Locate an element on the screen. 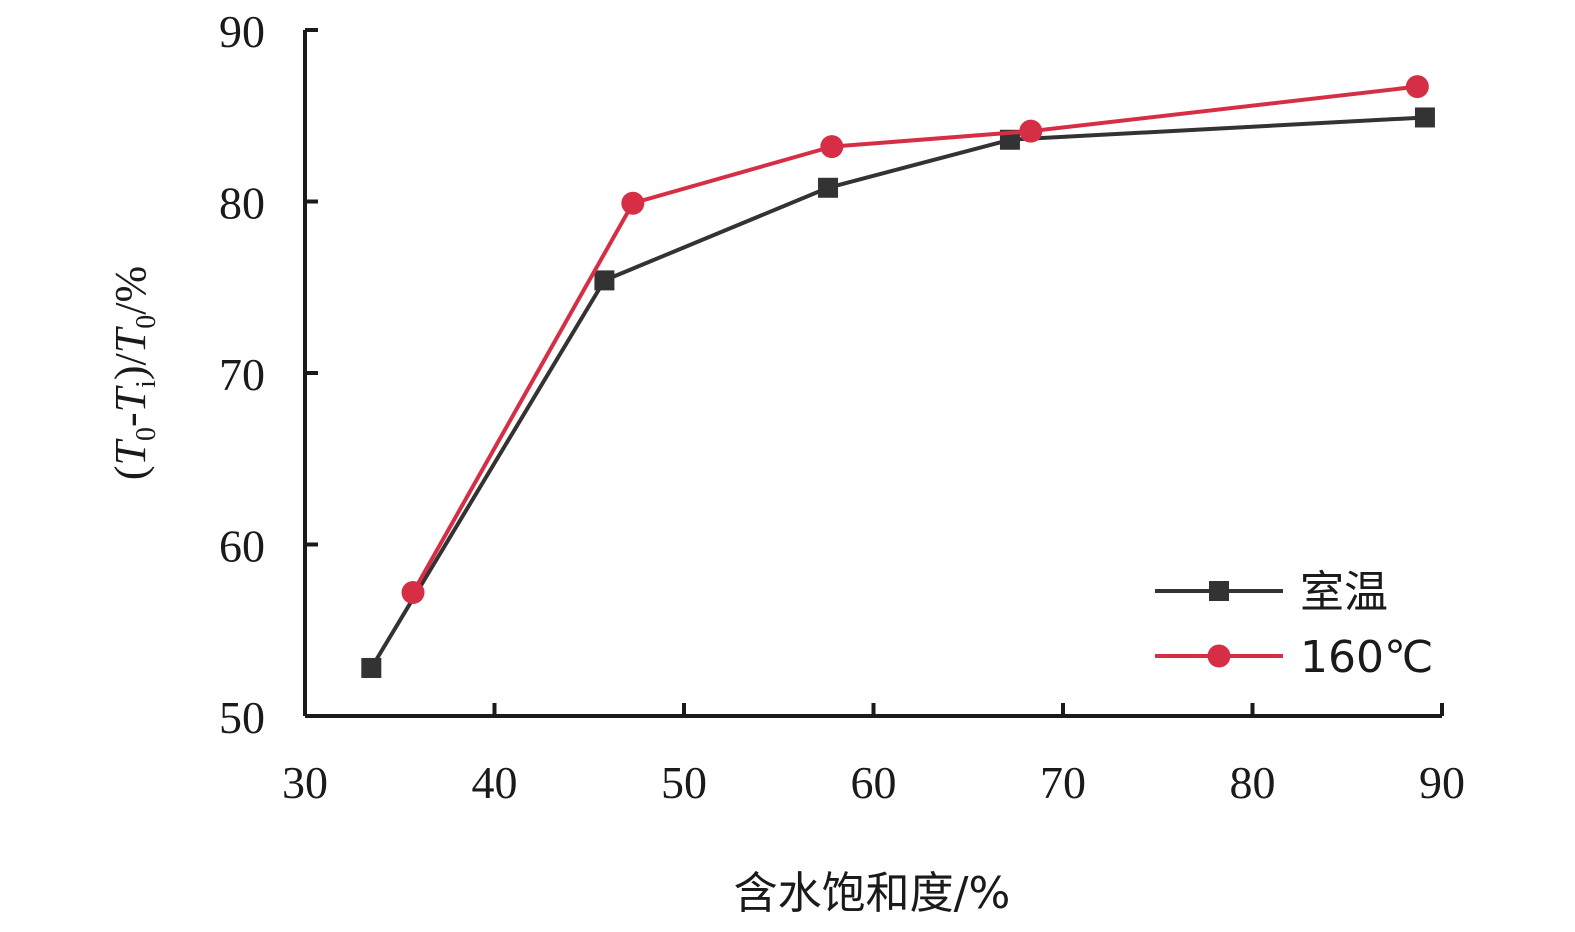 This screenshot has width=1575, height=932. legend-item: 室温 is located at coordinates (1271, 592).